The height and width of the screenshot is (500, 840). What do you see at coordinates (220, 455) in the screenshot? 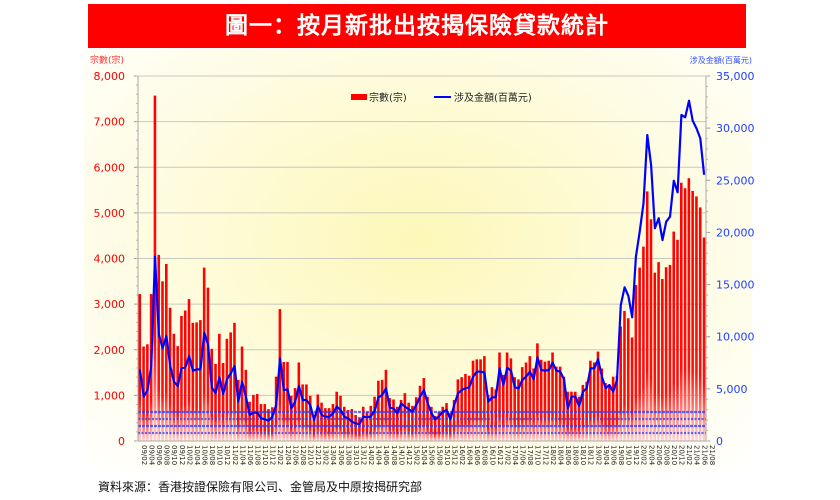
I see `x-tick-label: 10/10` at bounding box center [220, 455].